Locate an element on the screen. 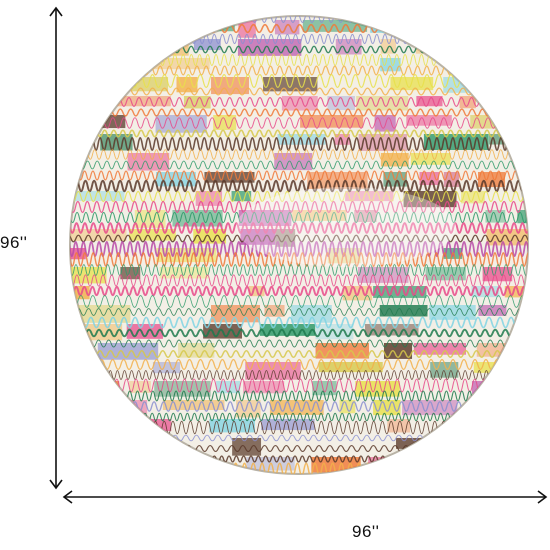  width-arrow is located at coordinates (305, 497).